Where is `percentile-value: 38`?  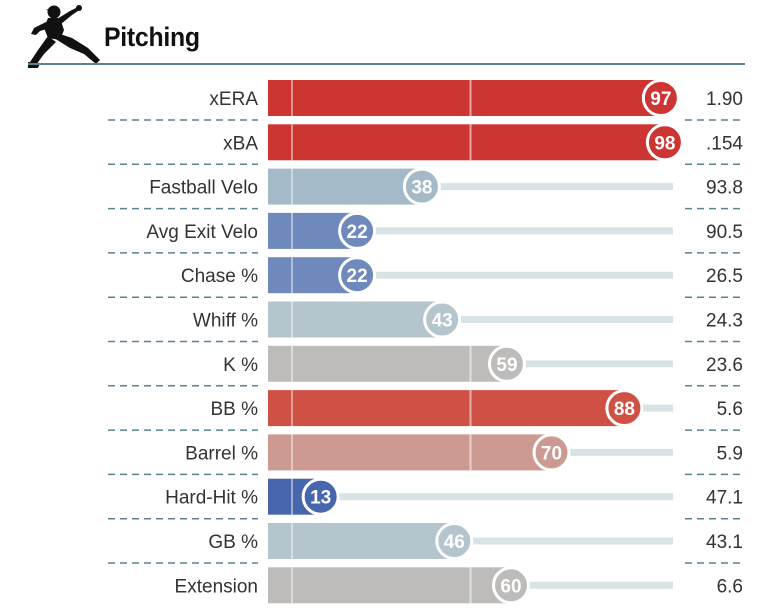
percentile-value: 38 is located at coordinates (421, 188).